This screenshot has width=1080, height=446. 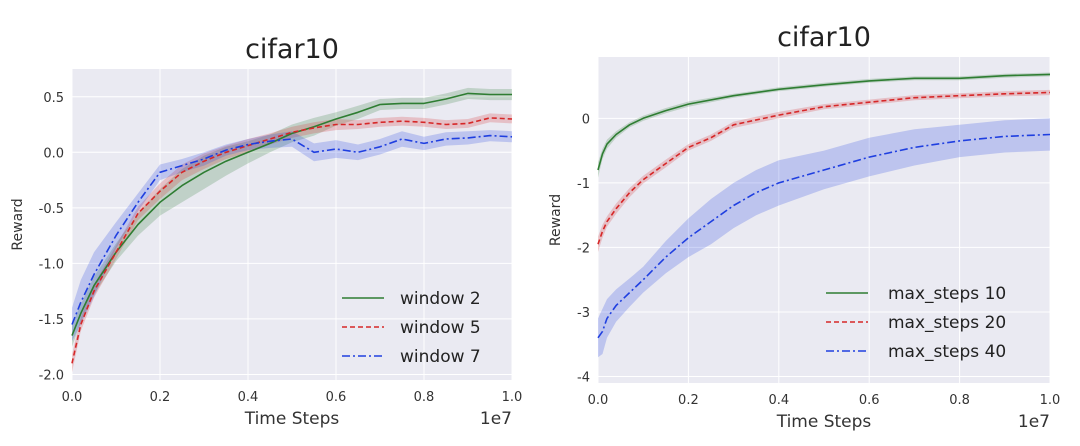 I want to click on legend-label: window 7, so click(x=440, y=357).